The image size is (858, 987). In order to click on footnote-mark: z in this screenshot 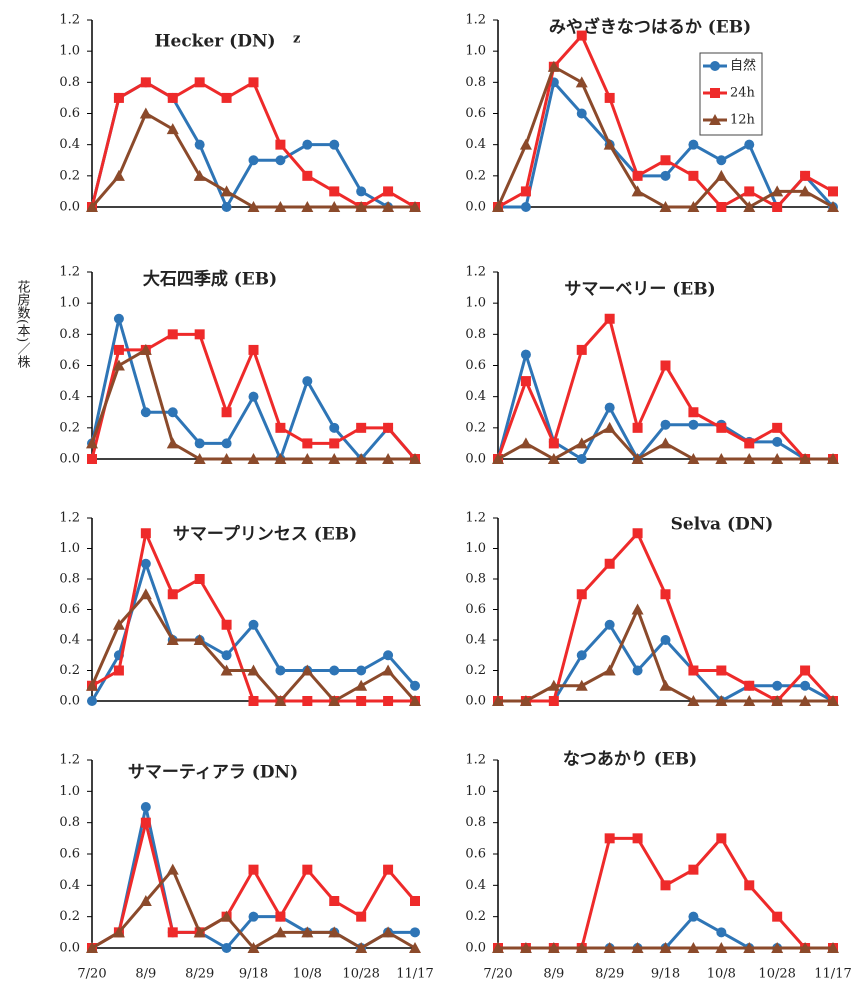, I will do `click(296, 39)`.